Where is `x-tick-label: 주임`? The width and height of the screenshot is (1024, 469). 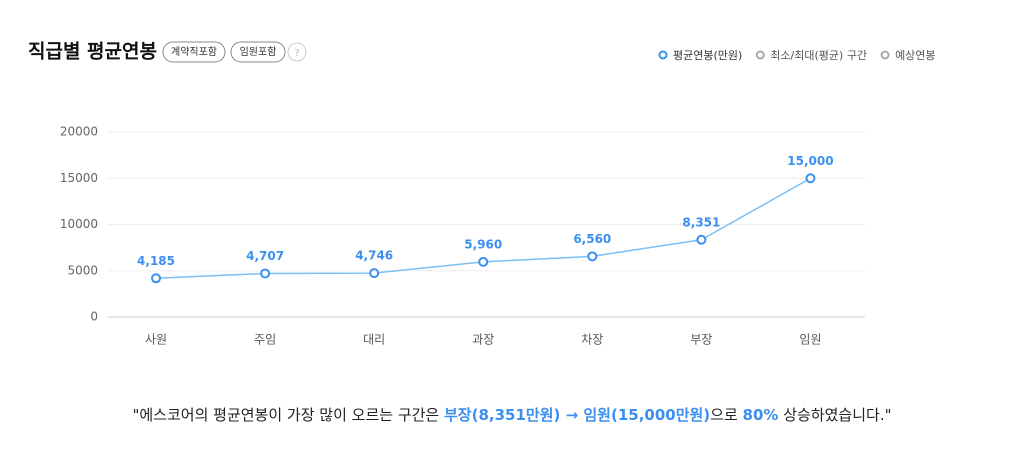 x-tick-label: 주임 is located at coordinates (265, 340).